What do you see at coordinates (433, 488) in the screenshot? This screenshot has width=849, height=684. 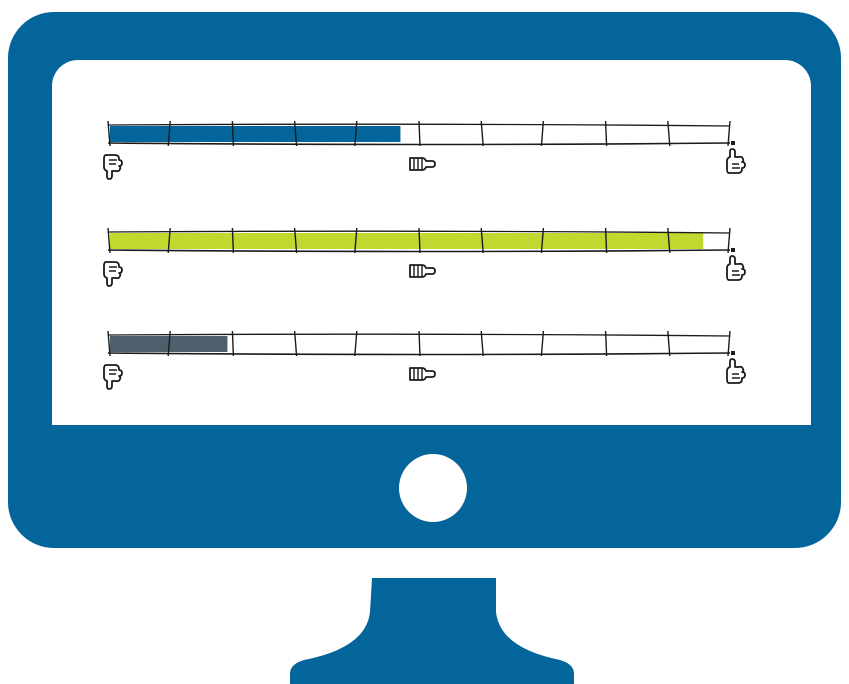 I see `power-button` at bounding box center [433, 488].